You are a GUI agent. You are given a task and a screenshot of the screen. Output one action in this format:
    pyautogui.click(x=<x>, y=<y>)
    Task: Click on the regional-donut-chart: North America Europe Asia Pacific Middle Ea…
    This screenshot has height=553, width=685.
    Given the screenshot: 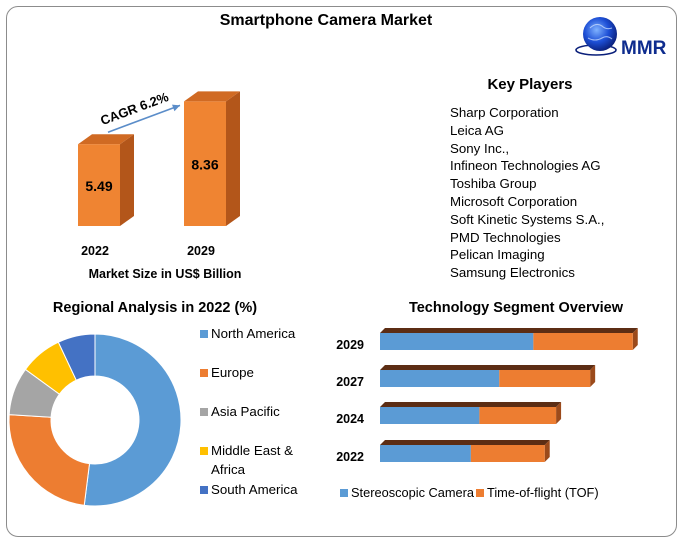 What is the action you would take?
    pyautogui.click(x=153, y=416)
    